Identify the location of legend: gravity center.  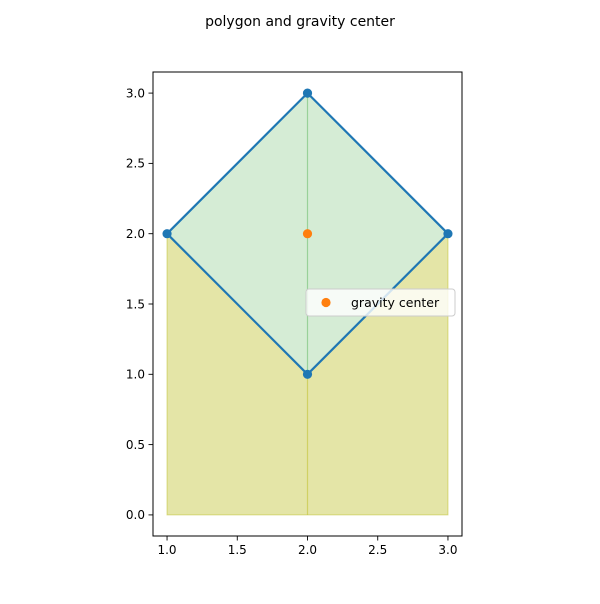
(380, 302).